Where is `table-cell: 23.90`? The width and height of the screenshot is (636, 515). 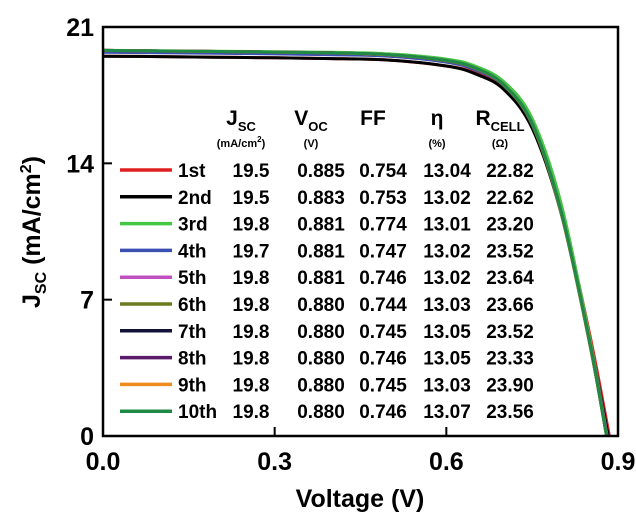
table-cell: 23.90 is located at coordinates (510, 385).